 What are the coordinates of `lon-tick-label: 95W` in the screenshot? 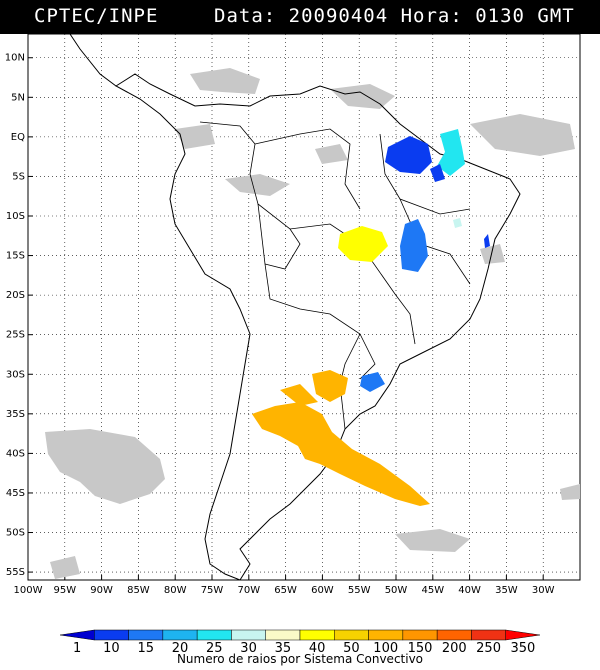 It's located at (64, 590).